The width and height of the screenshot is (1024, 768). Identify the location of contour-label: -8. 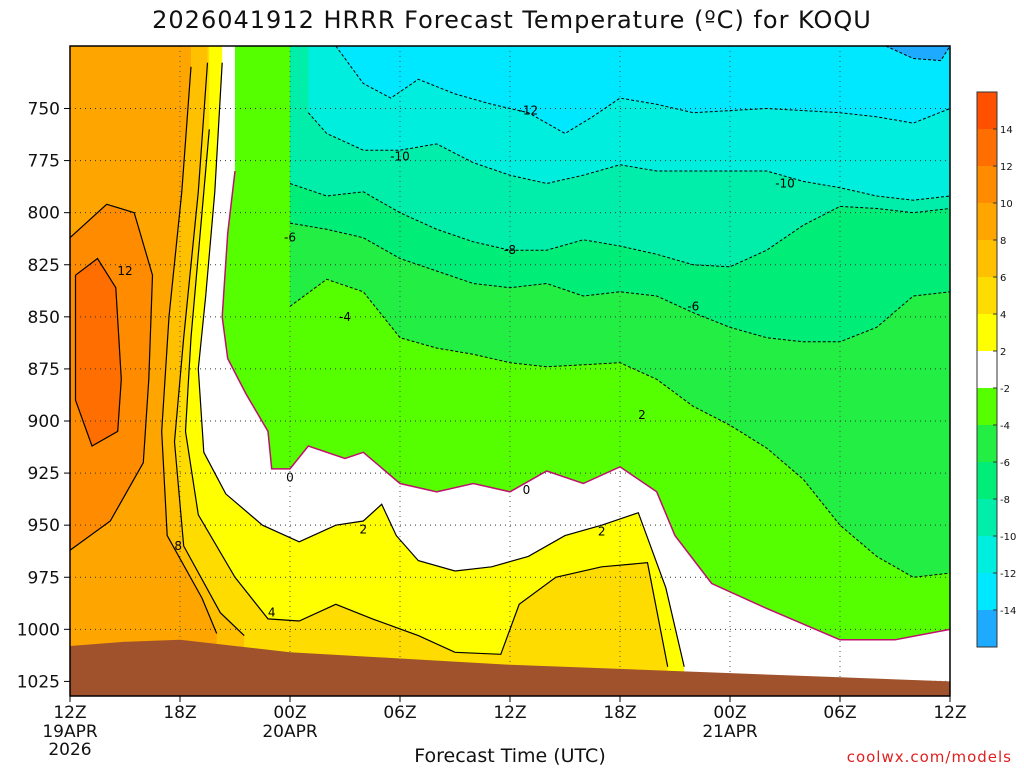
(510, 250).